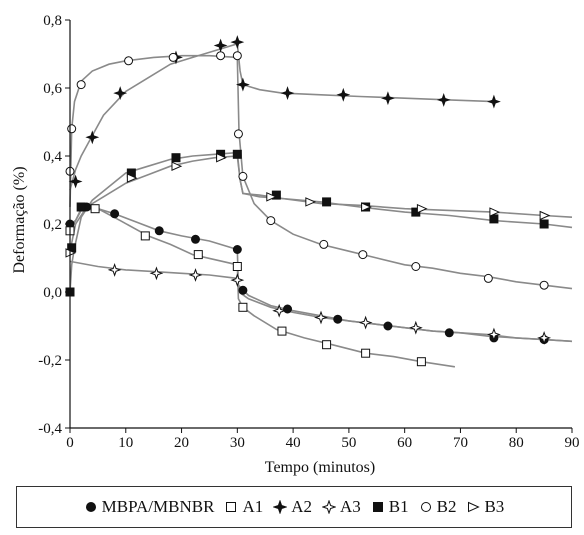 The height and width of the screenshot is (535, 584). I want to click on legend-marker-a3, so click(329, 507).